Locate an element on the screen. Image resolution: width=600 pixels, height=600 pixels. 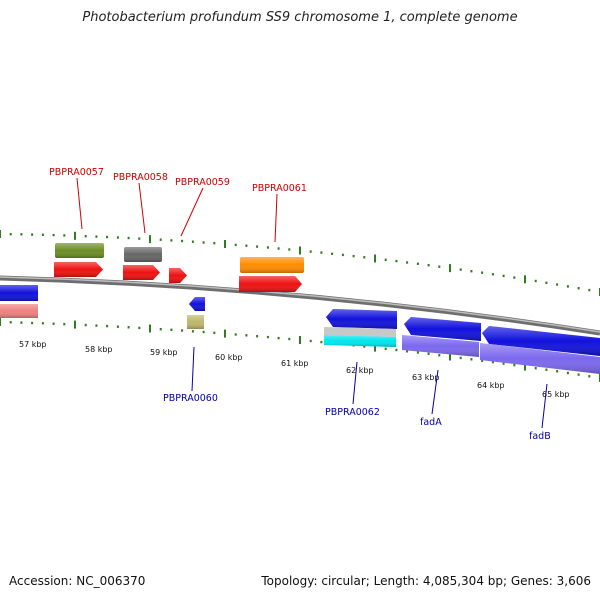
gene-label-PBPRA0057: PBPRA0057 is located at coordinates (76, 172).